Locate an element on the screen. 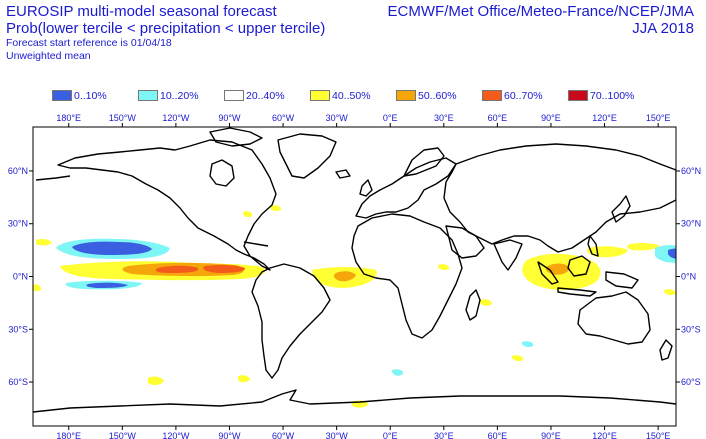  legend-label: 20..40% is located at coordinates (265, 96).